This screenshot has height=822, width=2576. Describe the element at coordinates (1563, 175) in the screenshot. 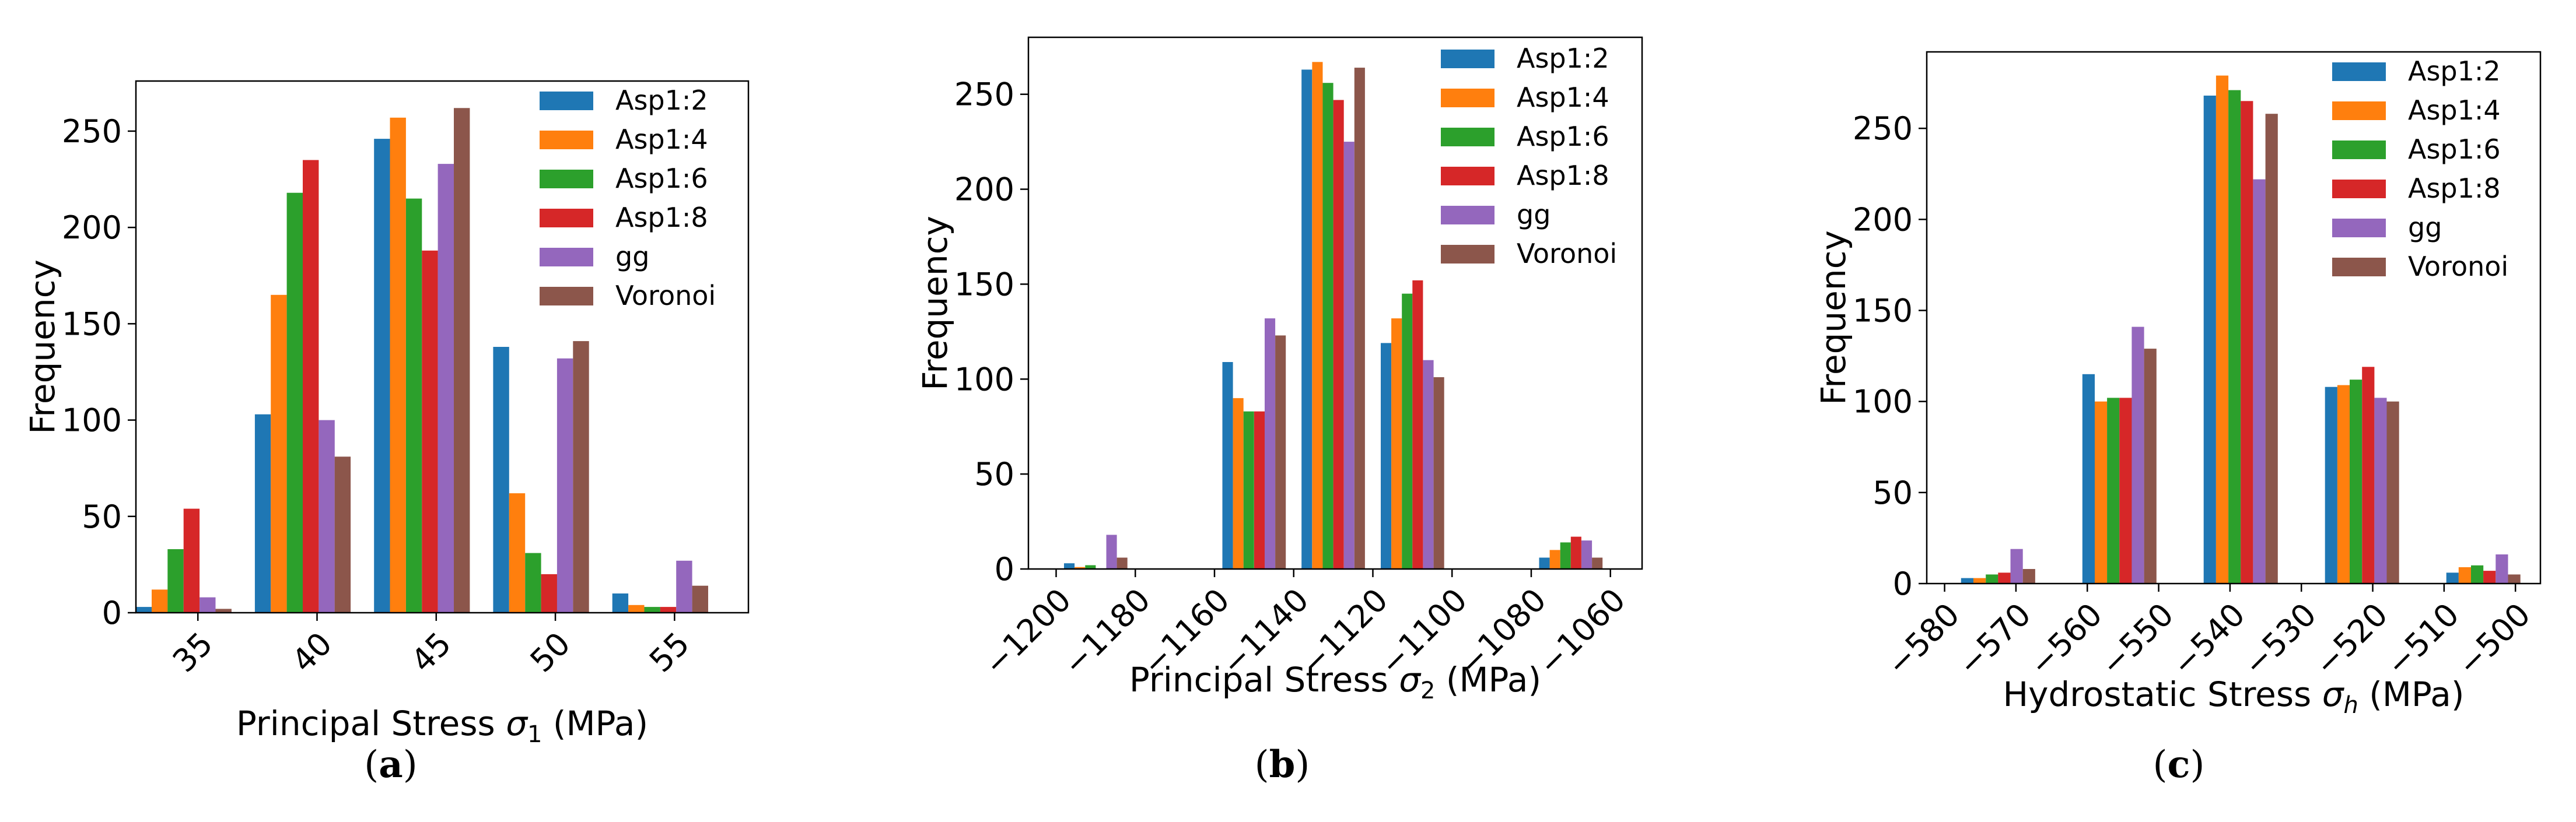

I see `legend-label-Asp1-8: Asp1:8` at that location.